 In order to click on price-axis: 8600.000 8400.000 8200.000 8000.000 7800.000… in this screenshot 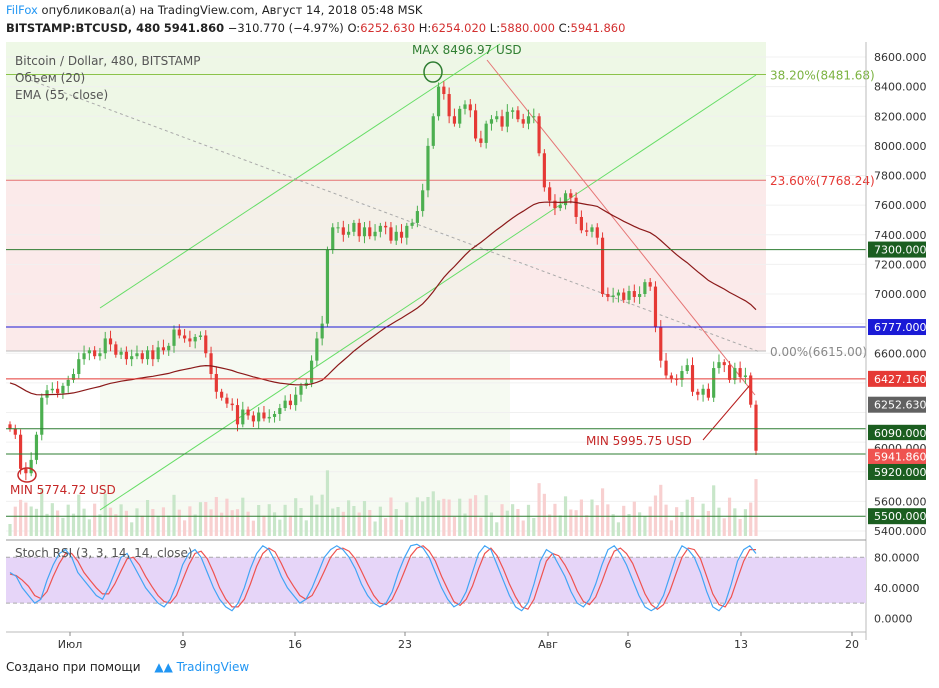, I will do `click(900, 294)`.